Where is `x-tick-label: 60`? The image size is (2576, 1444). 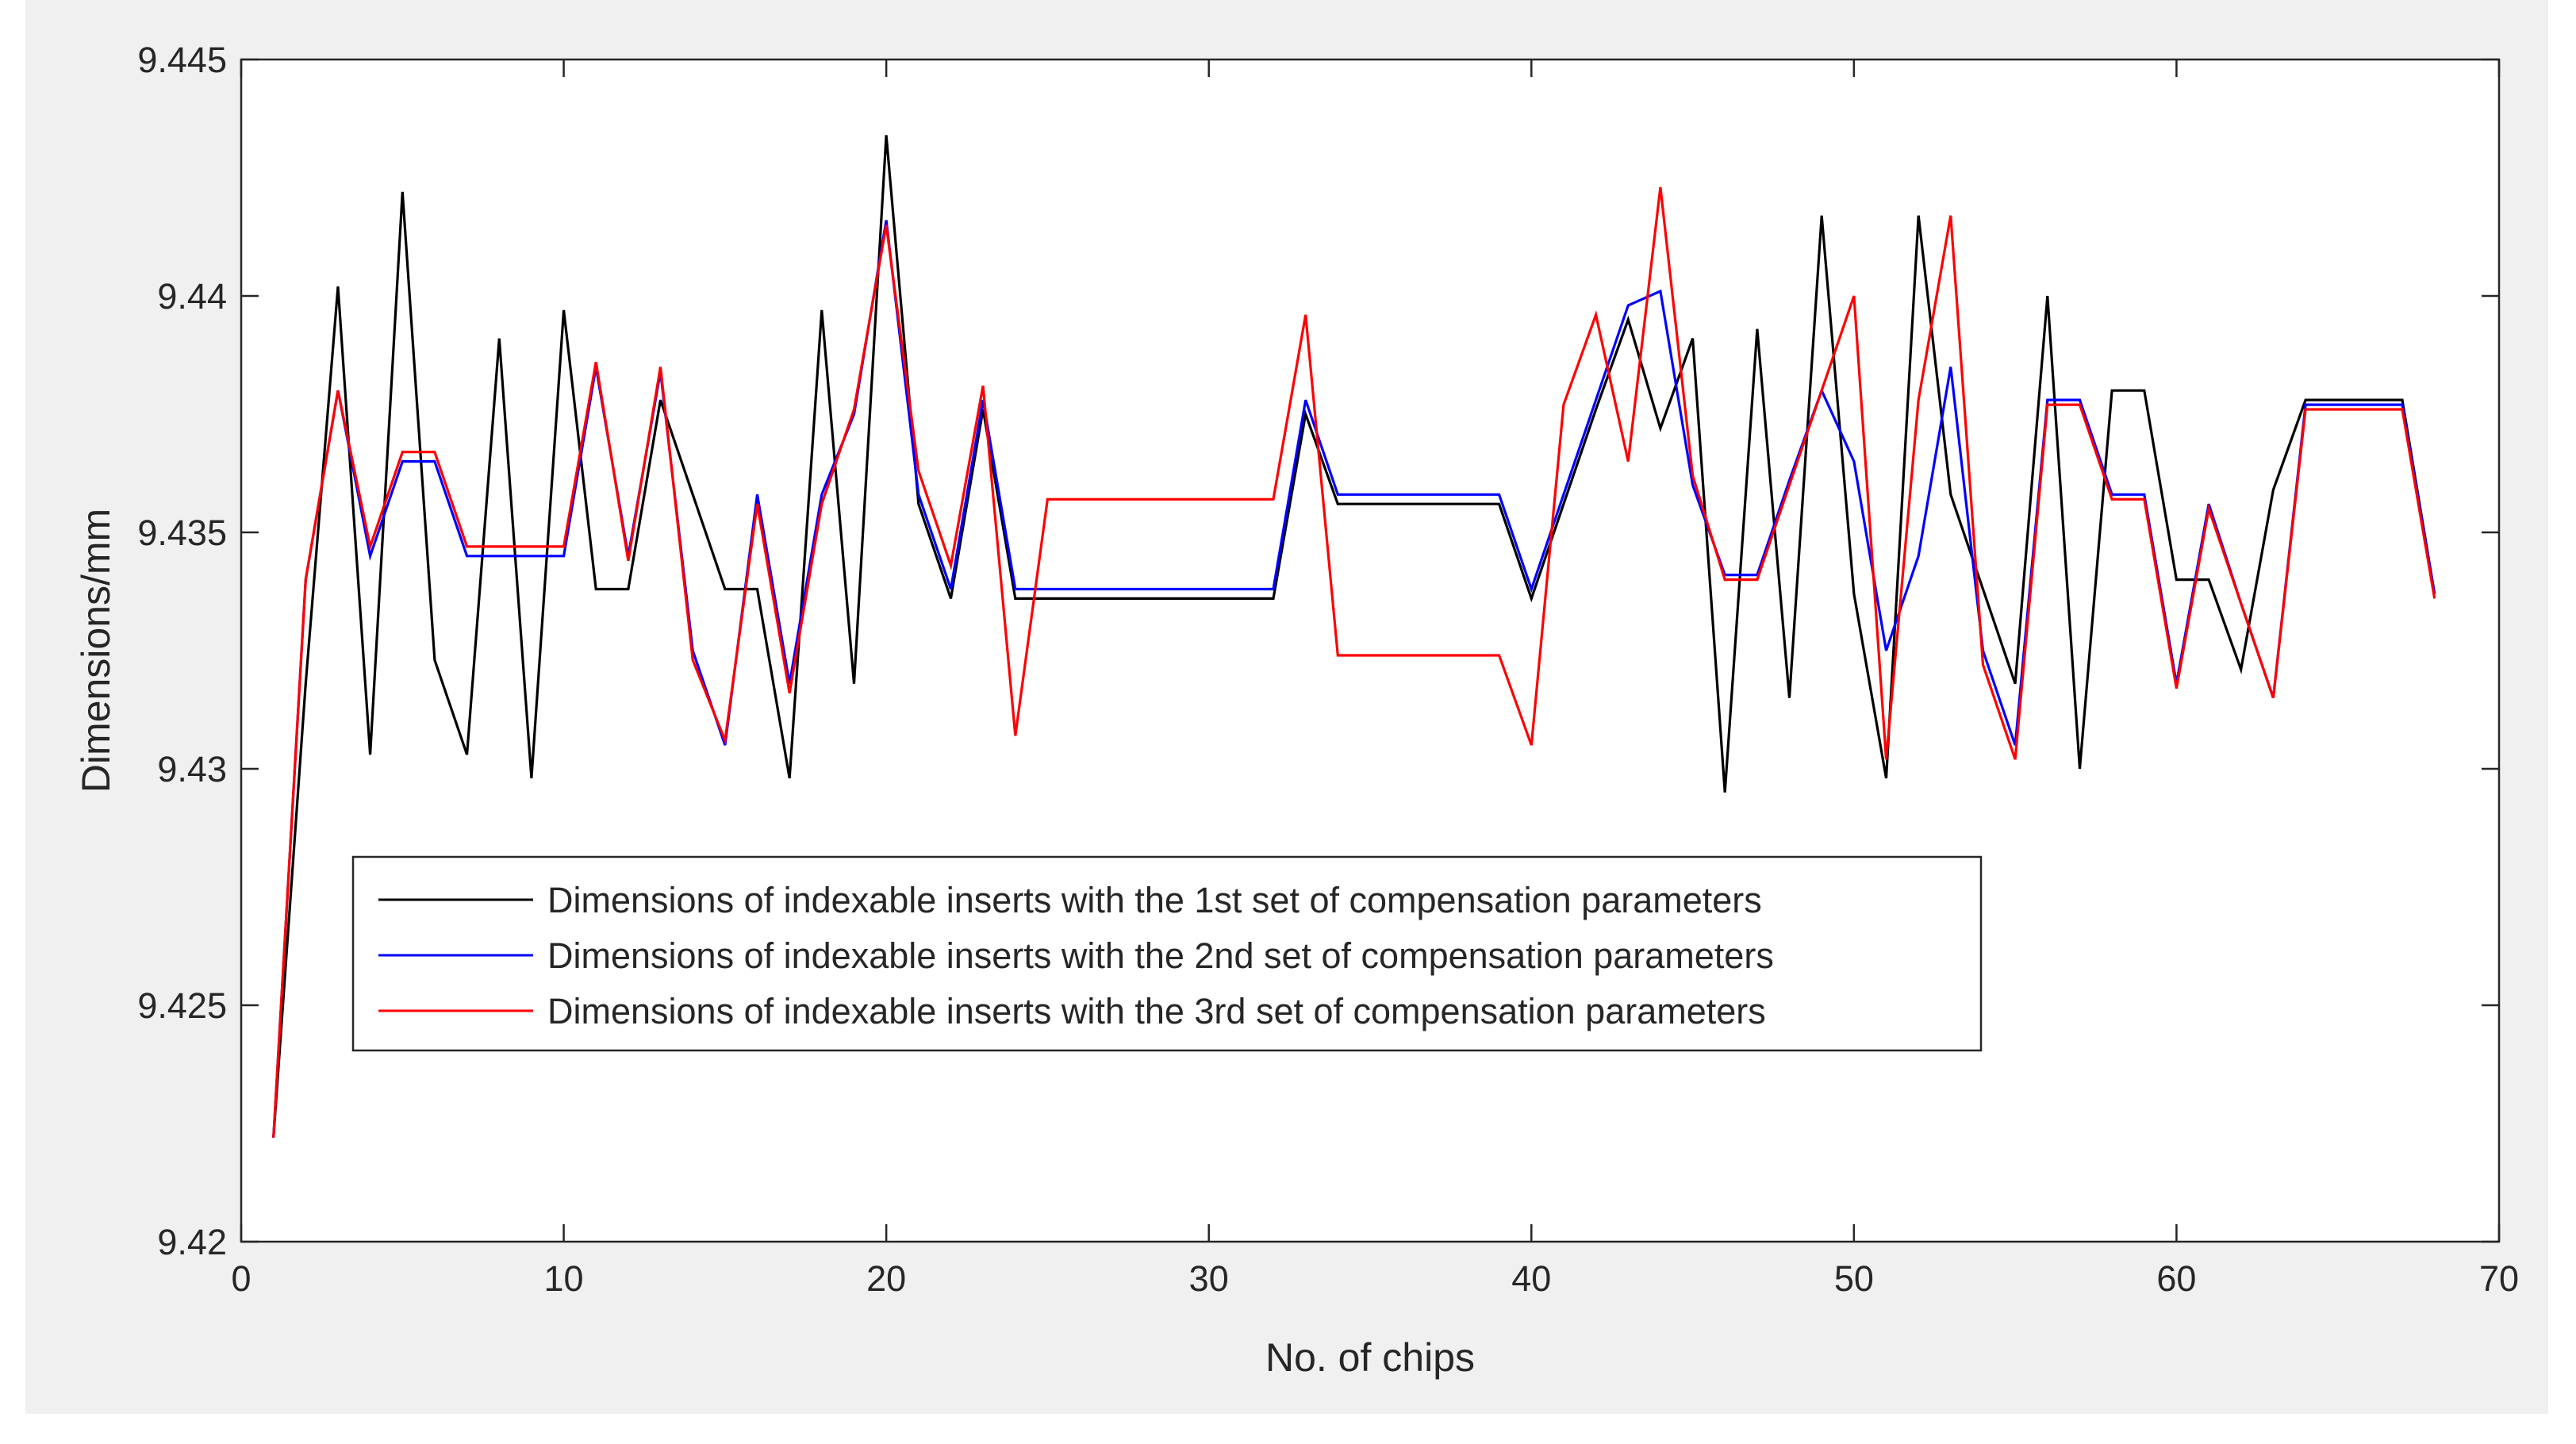 x-tick-label: 60 is located at coordinates (2176, 1278).